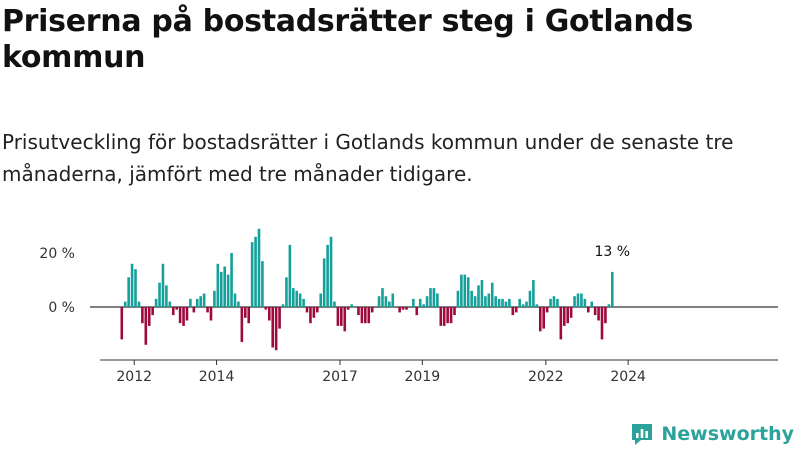 This screenshot has height=450, width=800. Describe the element at coordinates (423, 377) in the screenshot. I see `x-tick-label: 2019` at that location.